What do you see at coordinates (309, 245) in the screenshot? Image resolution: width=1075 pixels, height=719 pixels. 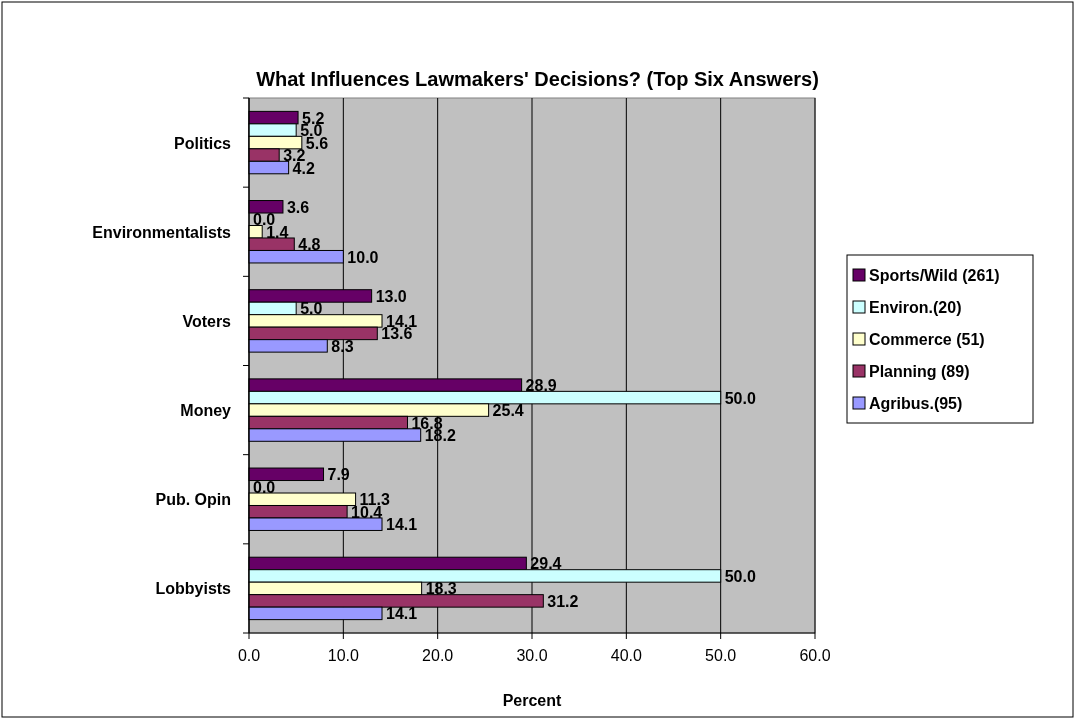 I see `data-label: 4.8` at bounding box center [309, 245].